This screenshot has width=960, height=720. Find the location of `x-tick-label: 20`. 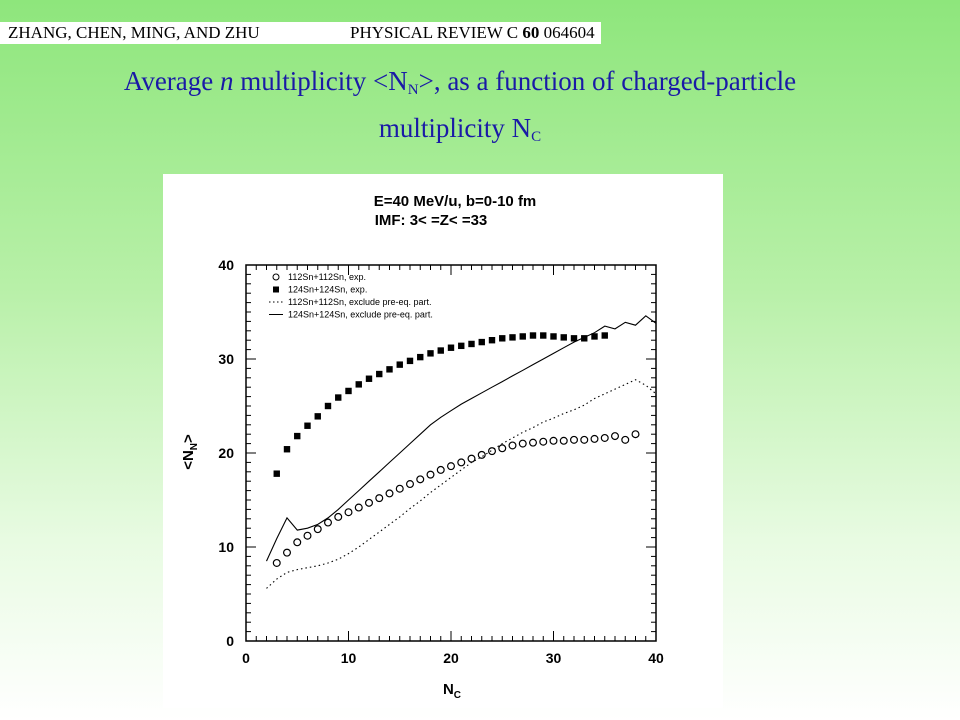

x-tick-label: 20 is located at coordinates (451, 658).